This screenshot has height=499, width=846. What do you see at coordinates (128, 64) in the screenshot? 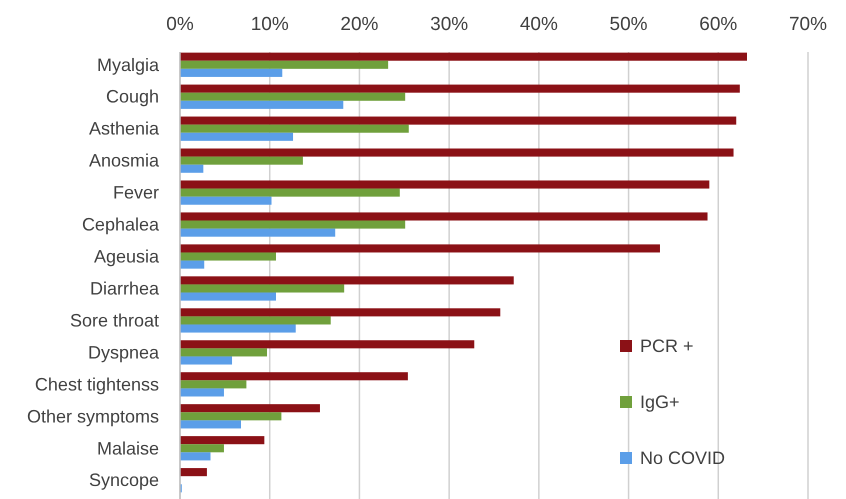
I see `y-tick-label: Myalgia` at bounding box center [128, 64].